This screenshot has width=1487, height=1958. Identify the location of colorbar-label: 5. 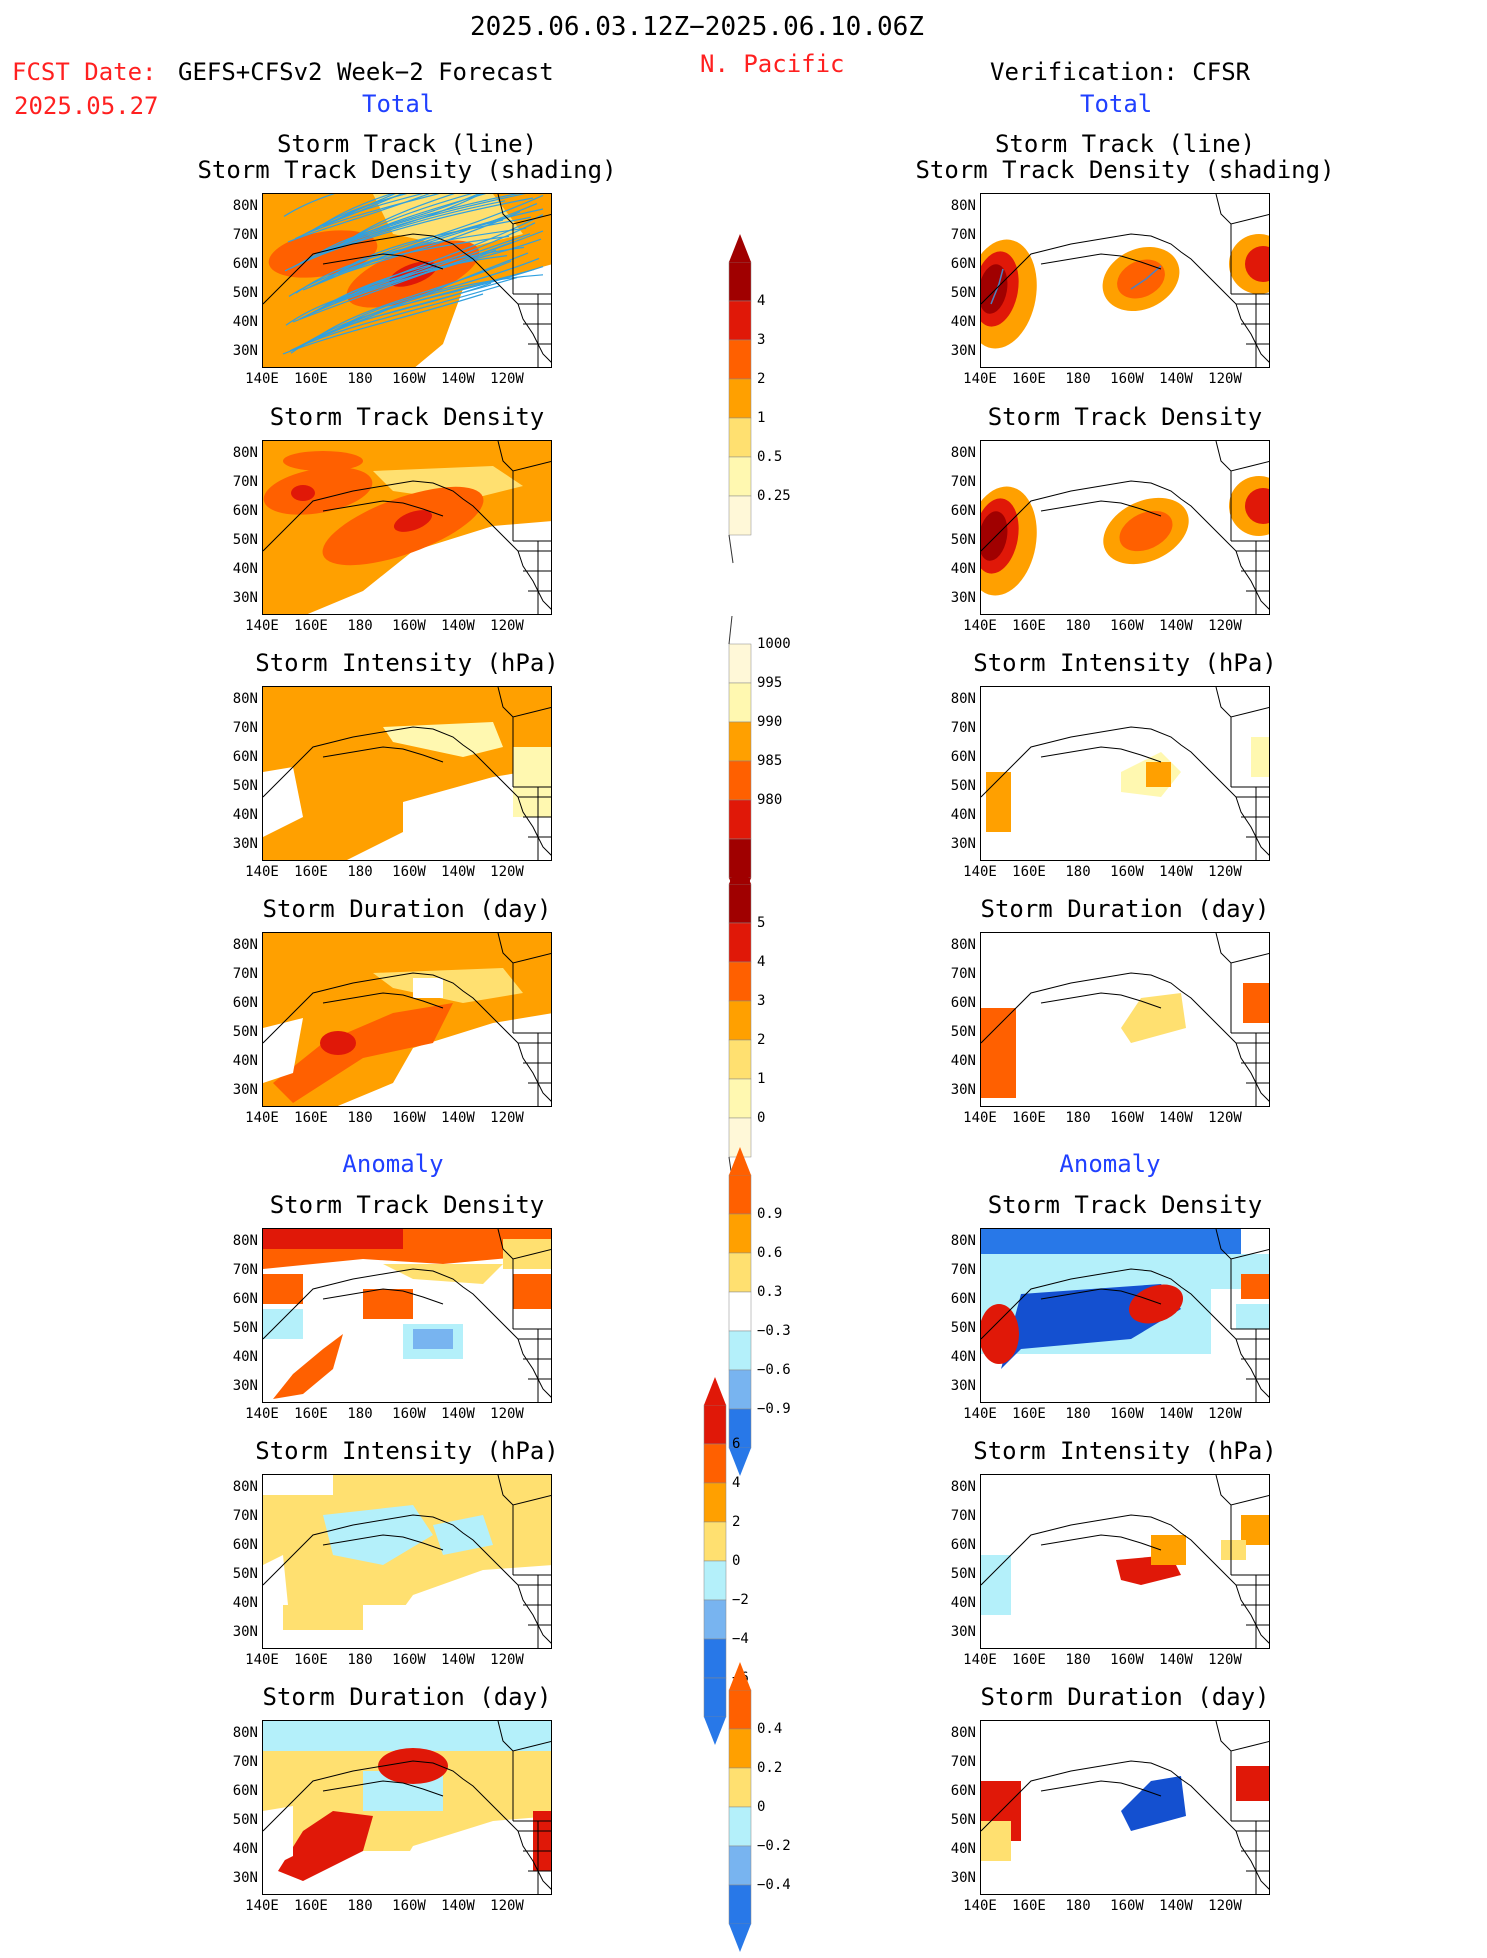
(761, 923).